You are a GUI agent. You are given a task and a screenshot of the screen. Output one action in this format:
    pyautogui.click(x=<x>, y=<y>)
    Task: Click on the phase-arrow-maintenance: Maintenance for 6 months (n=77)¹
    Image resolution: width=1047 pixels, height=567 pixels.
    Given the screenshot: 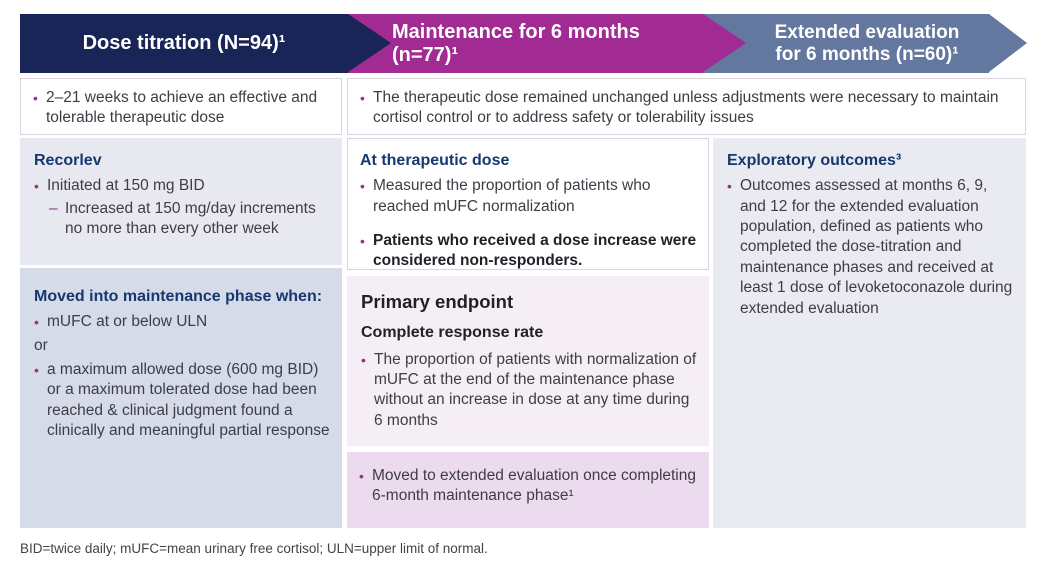 What is the action you would take?
    pyautogui.click(x=525, y=43)
    